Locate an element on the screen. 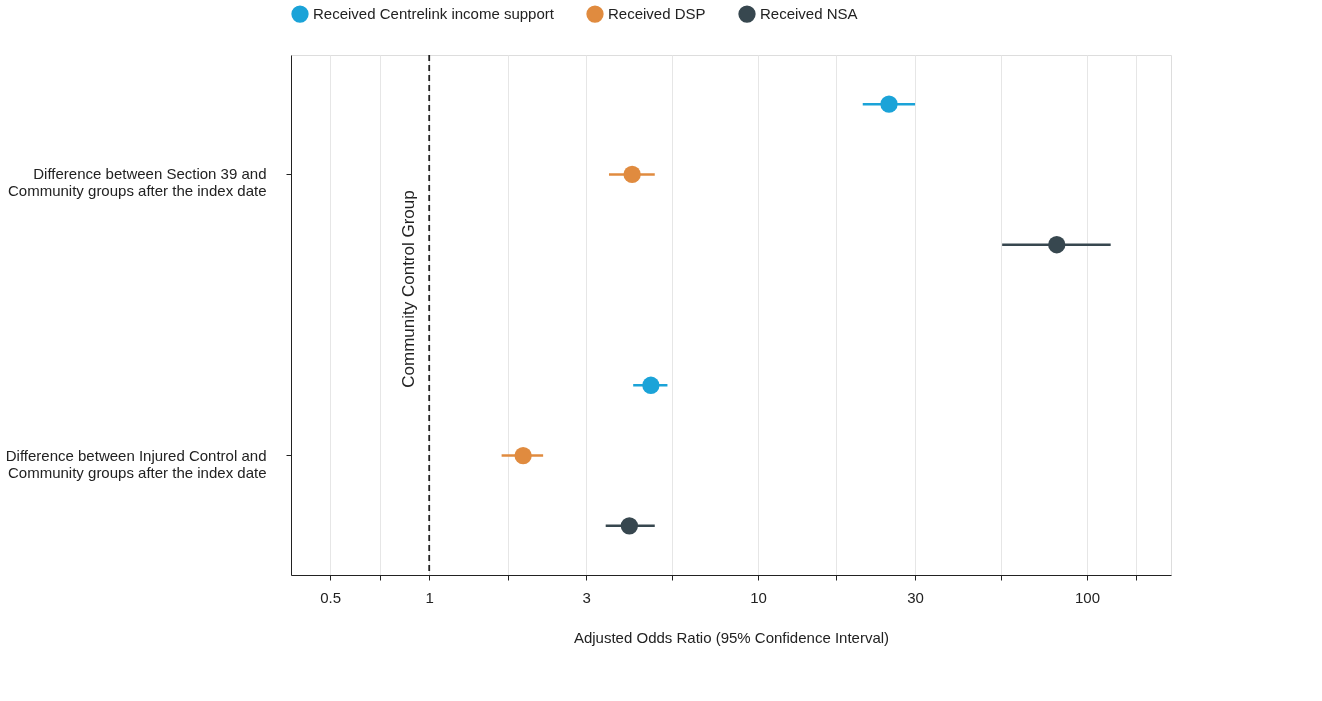 The width and height of the screenshot is (1322, 701). y-tick-label: Difference between Section 39 and Community groups after the index date is located at coordinates (137, 182).